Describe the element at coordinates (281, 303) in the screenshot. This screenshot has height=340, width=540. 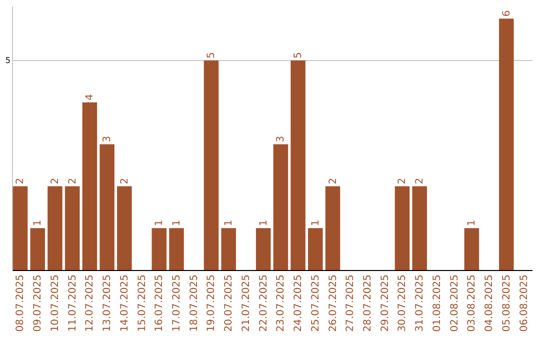
I see `x-tick-label: 23.07.2025` at that location.